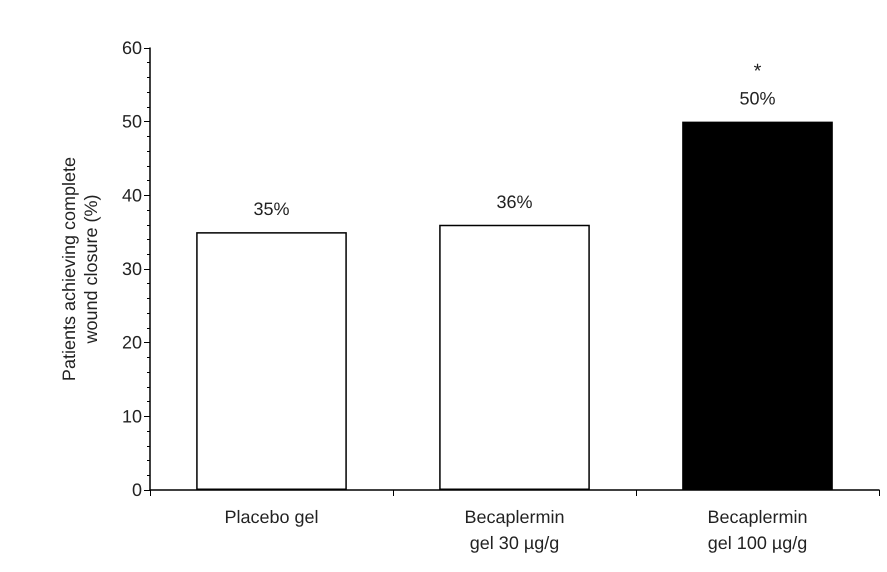  Describe the element at coordinates (132, 269) in the screenshot. I see `y-tick-label: 30` at that location.